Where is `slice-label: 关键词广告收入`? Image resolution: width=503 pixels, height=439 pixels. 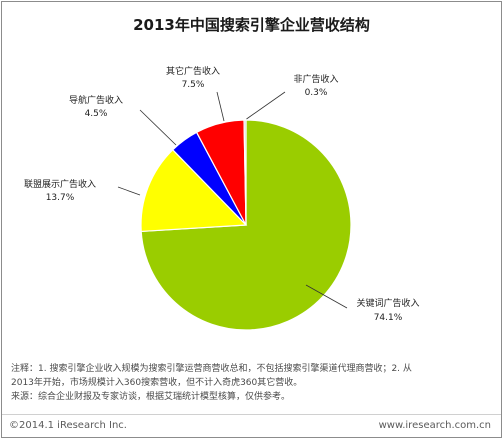 slice-label: 关键词广告收入 is located at coordinates (387, 303).